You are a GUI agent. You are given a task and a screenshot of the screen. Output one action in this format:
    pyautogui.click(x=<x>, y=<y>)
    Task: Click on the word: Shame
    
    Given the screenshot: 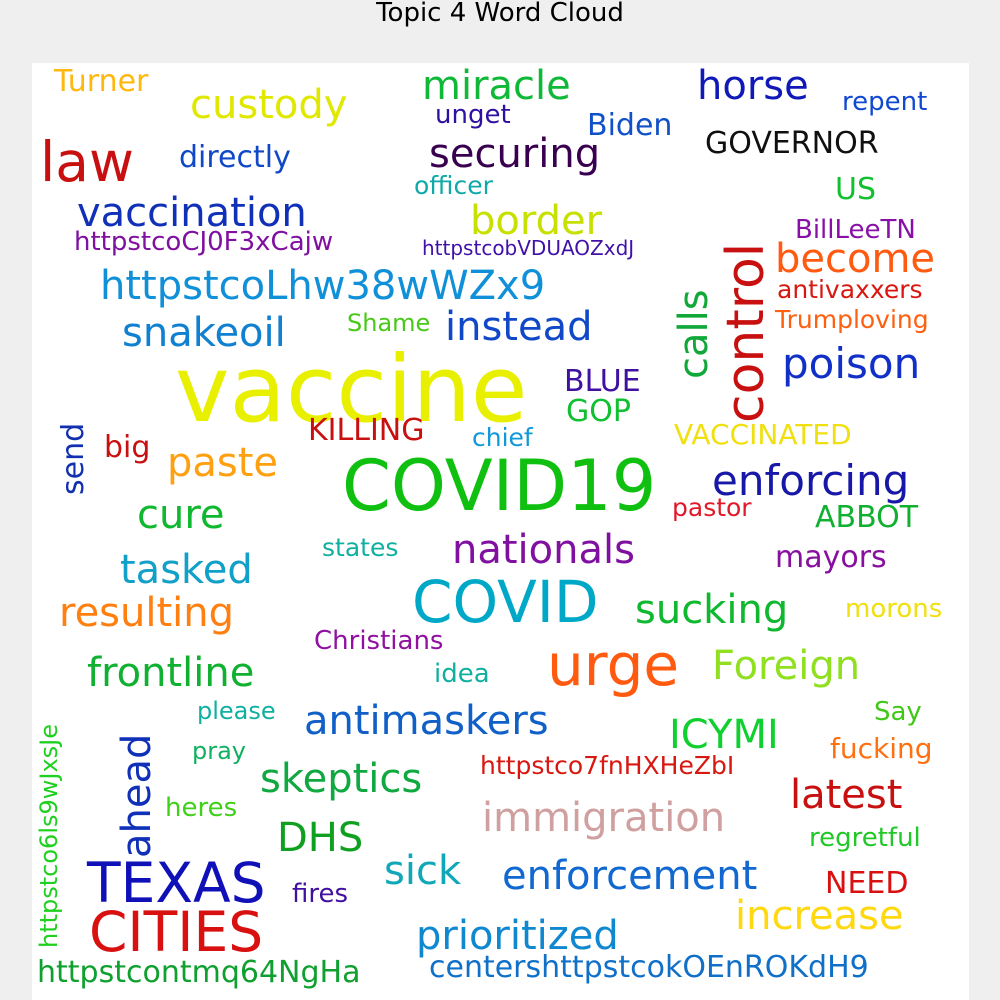 What is the action you would take?
    pyautogui.click(x=389, y=323)
    